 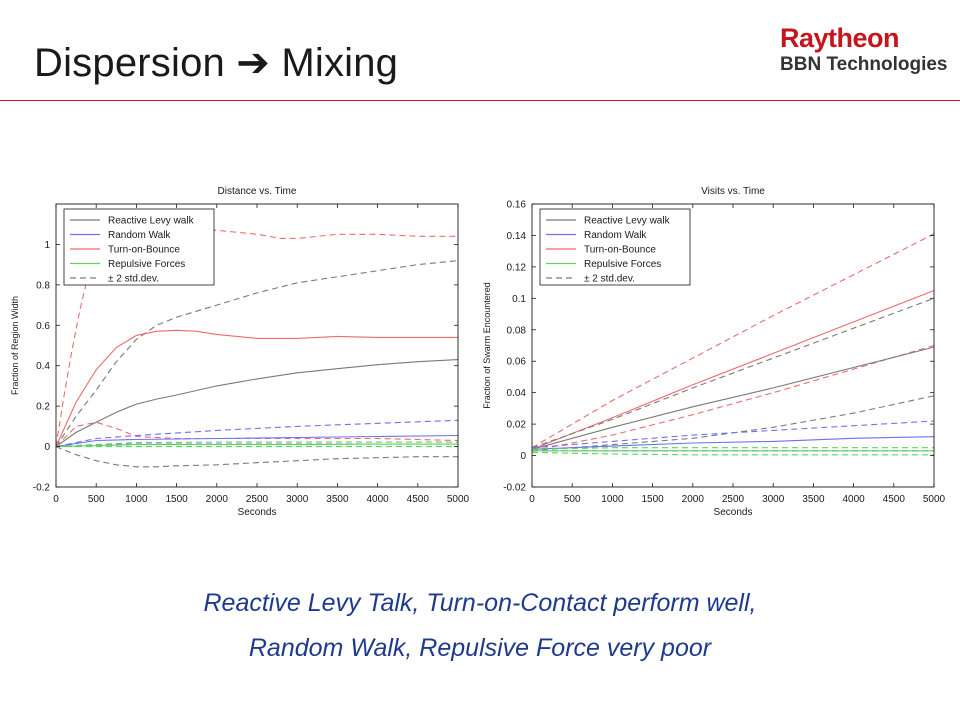 I want to click on page-title: Dispersion ➔ Mixing, so click(x=216, y=63).